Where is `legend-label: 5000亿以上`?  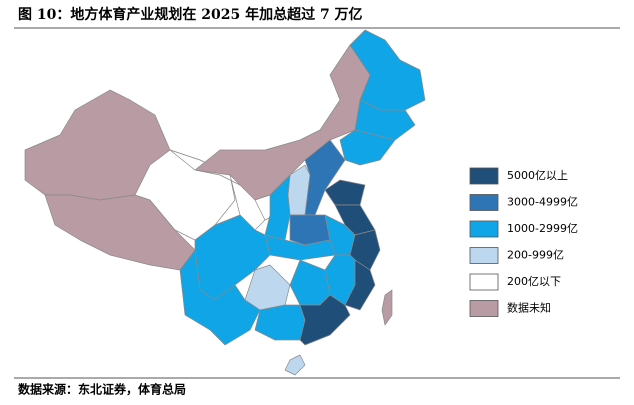 legend-label: 5000亿以上 is located at coordinates (537, 175).